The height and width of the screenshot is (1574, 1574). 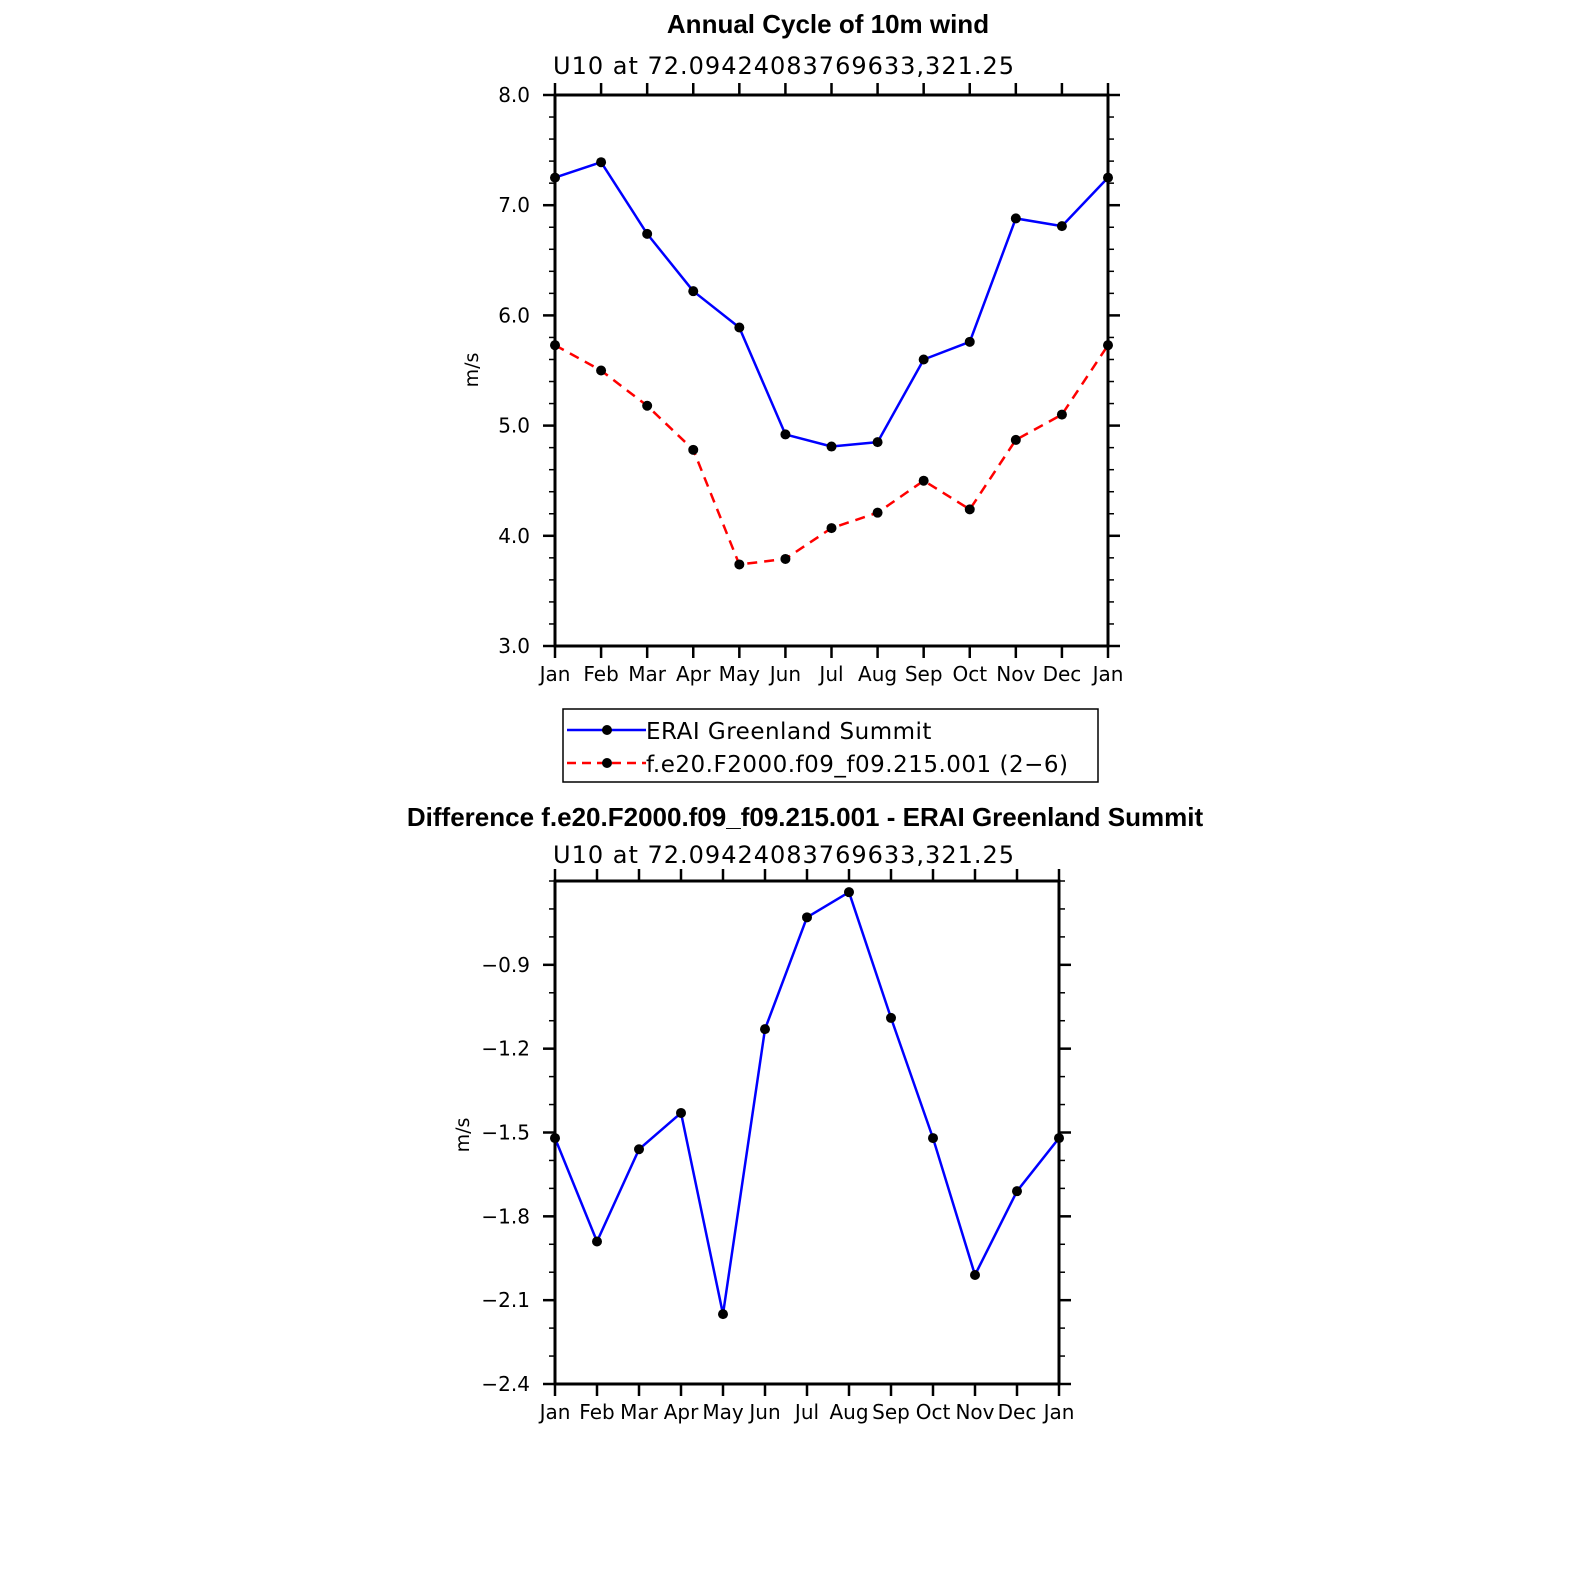 What do you see at coordinates (1017, 1412) in the screenshot?
I see `chart2-x-tick-label: Dec` at bounding box center [1017, 1412].